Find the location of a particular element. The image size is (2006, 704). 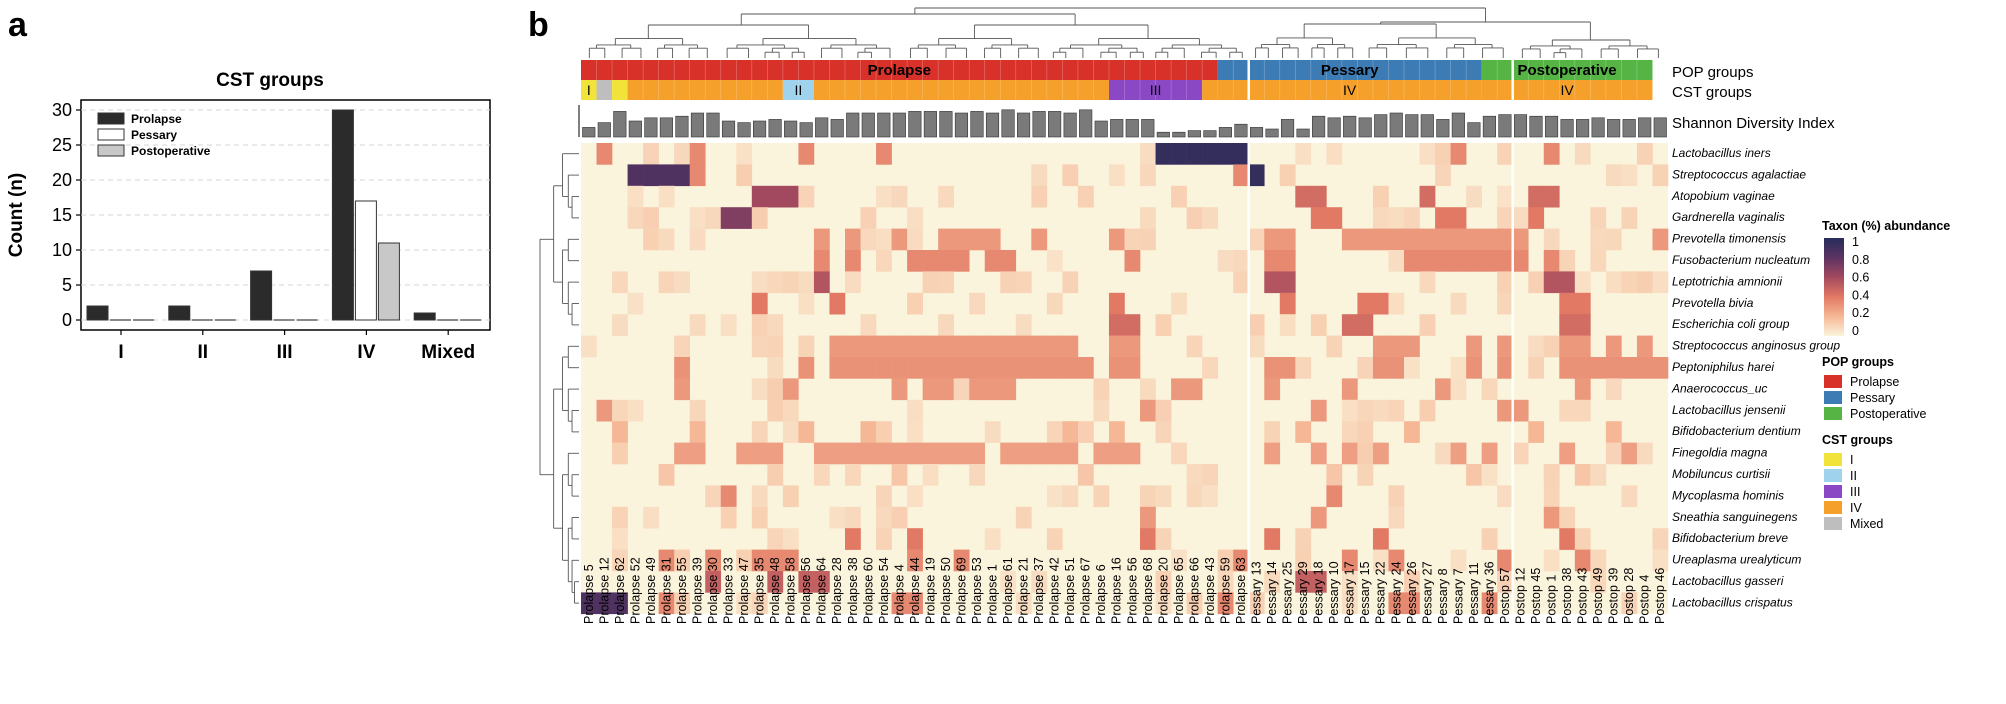

bar-prolapse-mixed is located at coordinates (424, 316).